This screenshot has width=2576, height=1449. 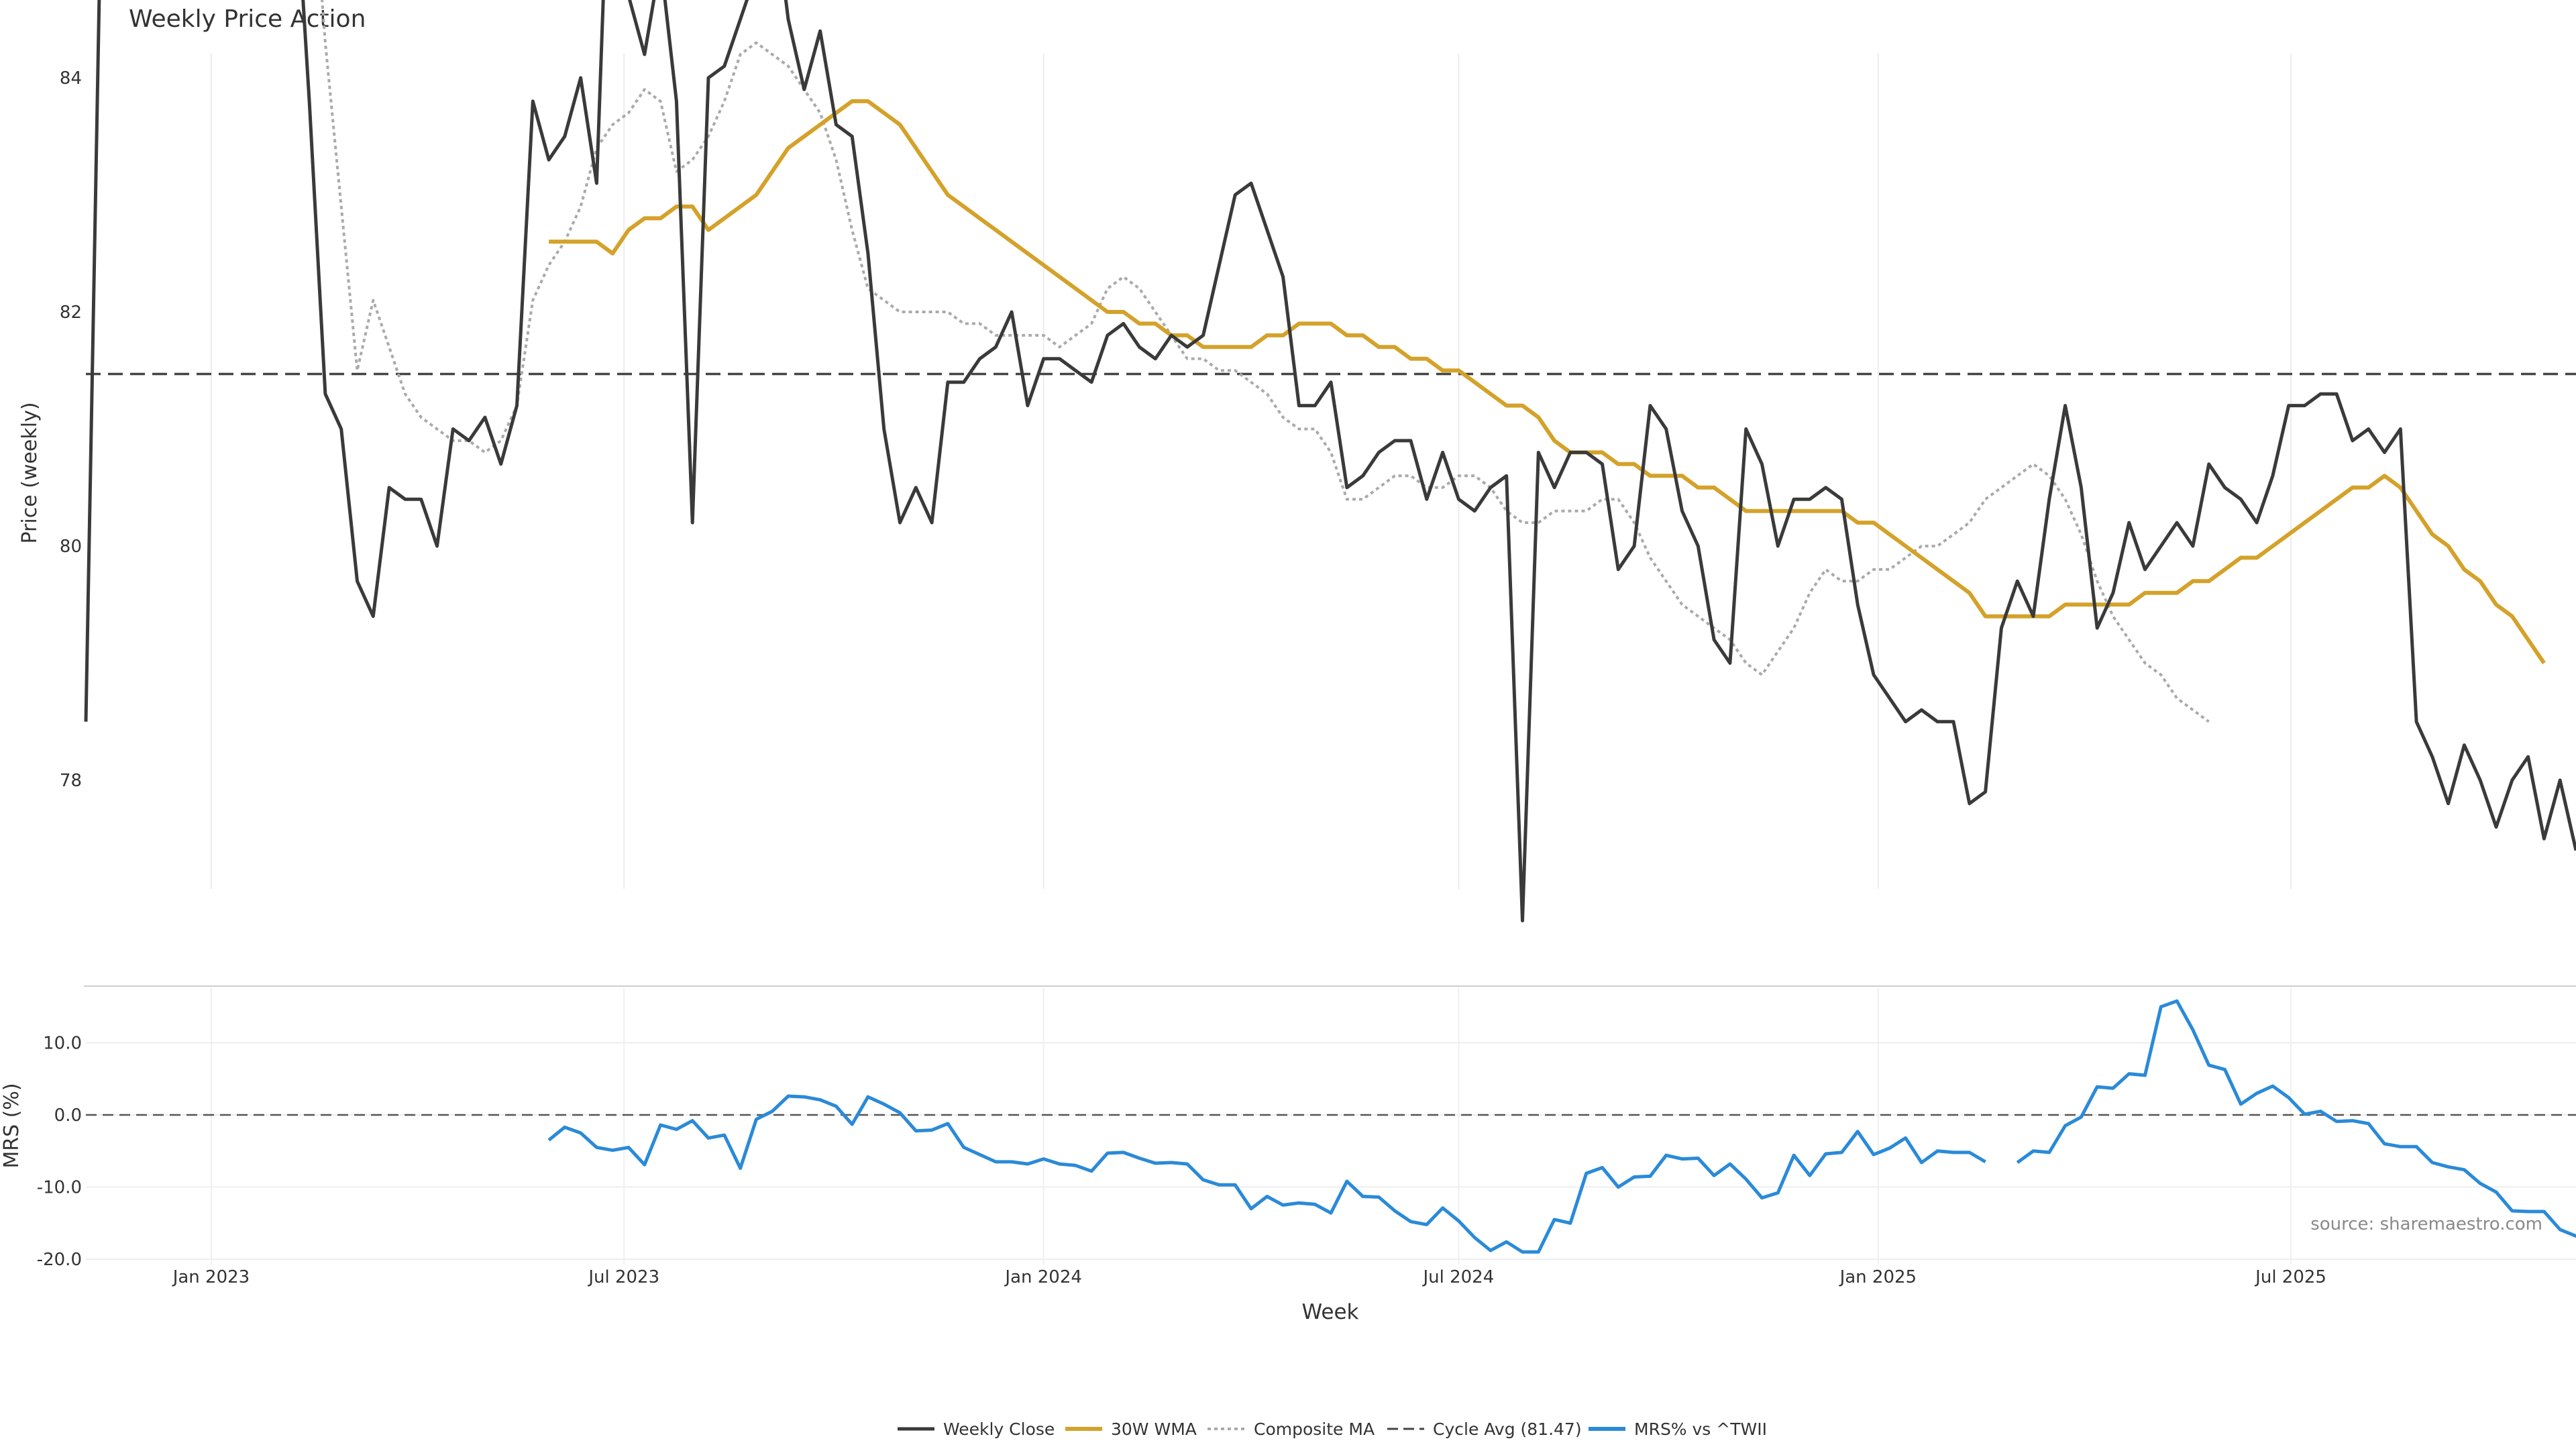 What do you see at coordinates (1878, 1277) in the screenshot?
I see `x-tick-label: Jan 2025` at bounding box center [1878, 1277].